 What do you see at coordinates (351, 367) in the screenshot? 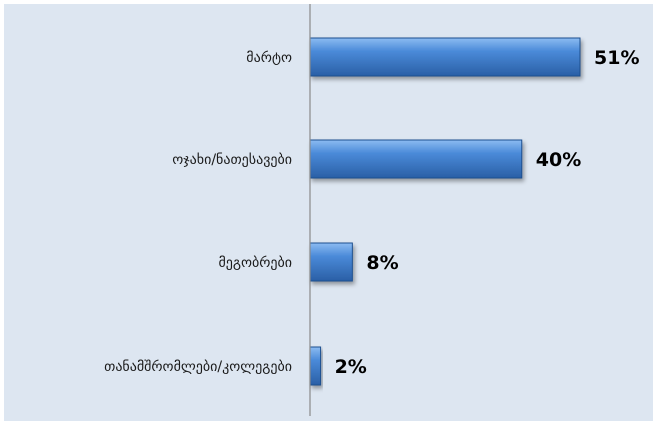
I see `data-label: 2%` at bounding box center [351, 367].